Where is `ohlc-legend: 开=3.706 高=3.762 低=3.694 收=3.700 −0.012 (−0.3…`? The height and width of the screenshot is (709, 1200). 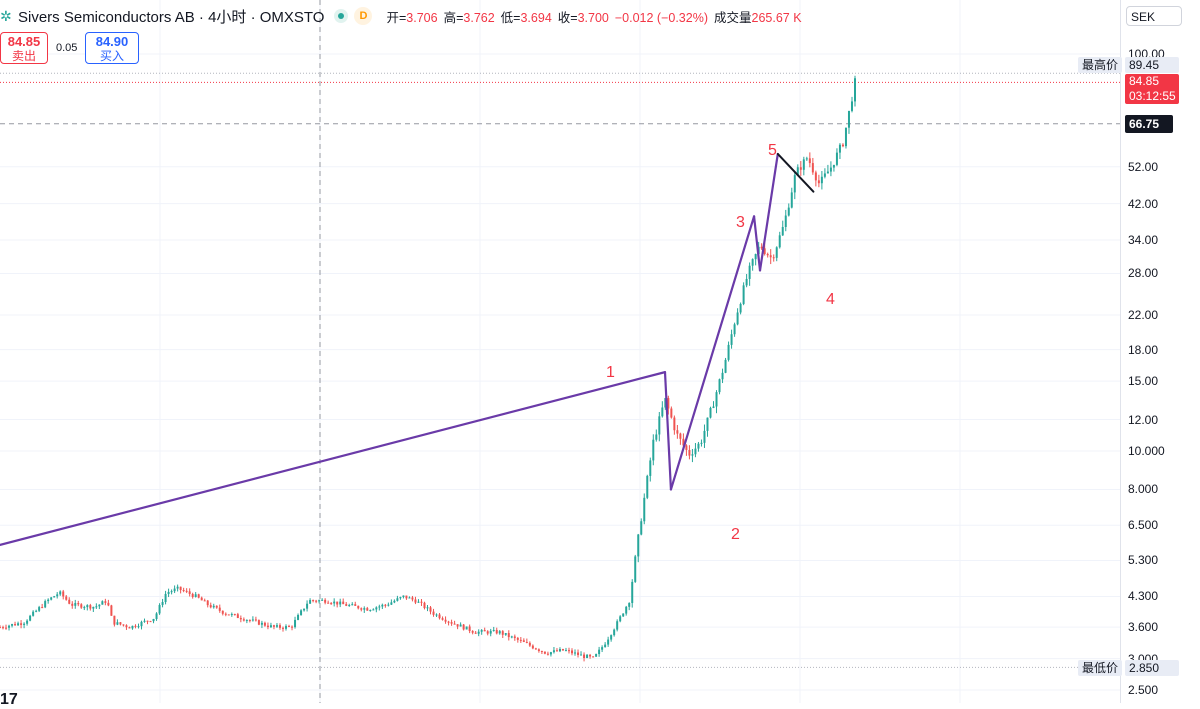
ohlc-legend: 开=3.706 高=3.762 低=3.694 收=3.700 −0.012 (−0.3… is located at coordinates (596, 16).